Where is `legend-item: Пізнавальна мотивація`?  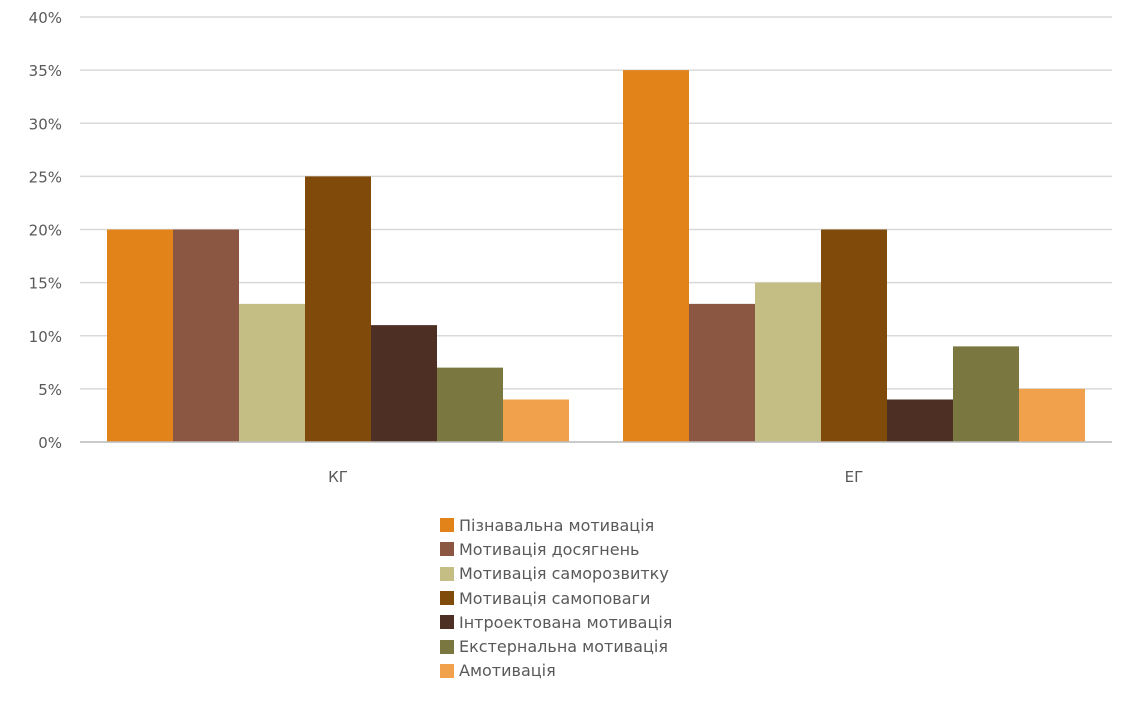
legend-item: Пізнавальна мотивація is located at coordinates (640, 525).